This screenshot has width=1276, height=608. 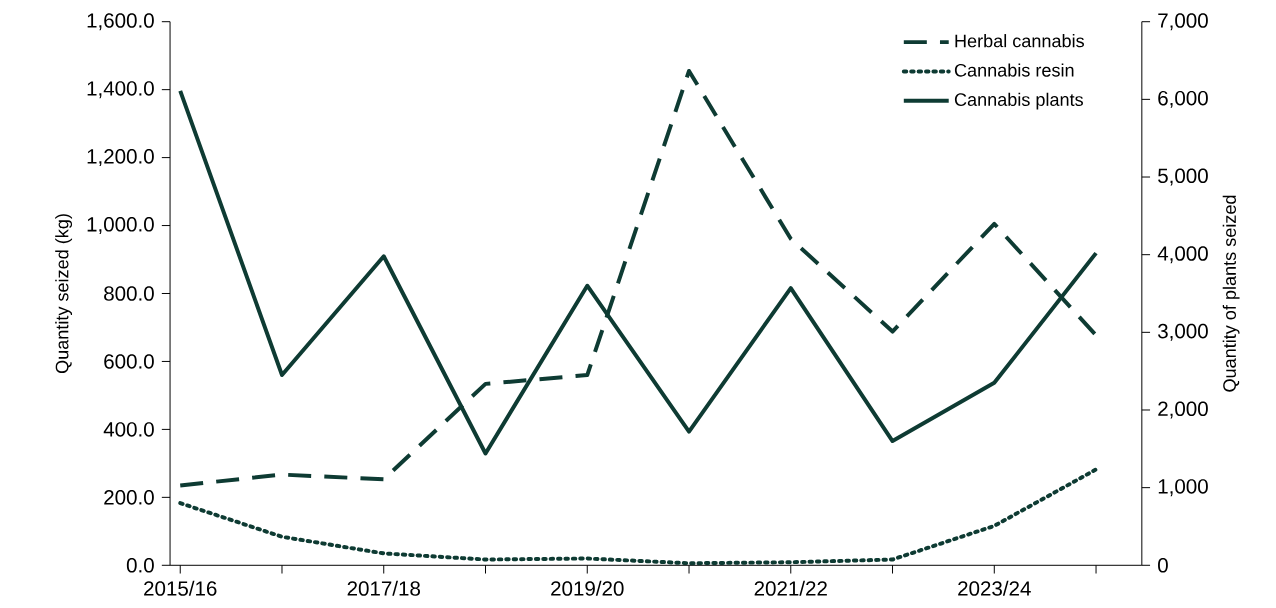 I want to click on y2-tick-label: 2,000, so click(x=1183, y=410).